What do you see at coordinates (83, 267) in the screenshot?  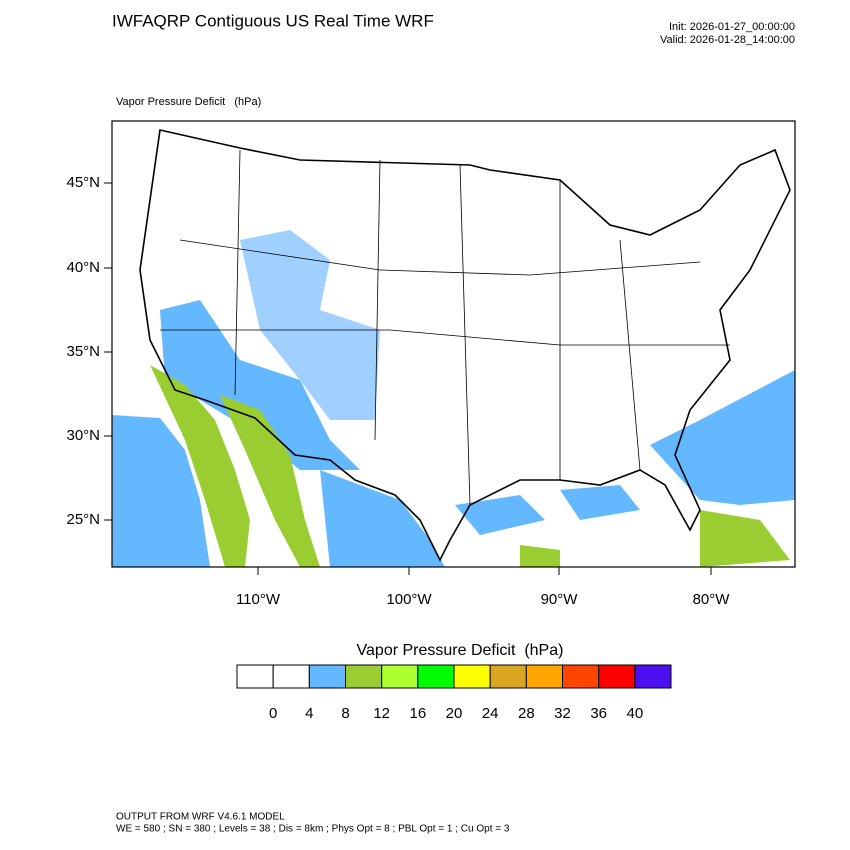 I see `lat-label: 40°N` at bounding box center [83, 267].